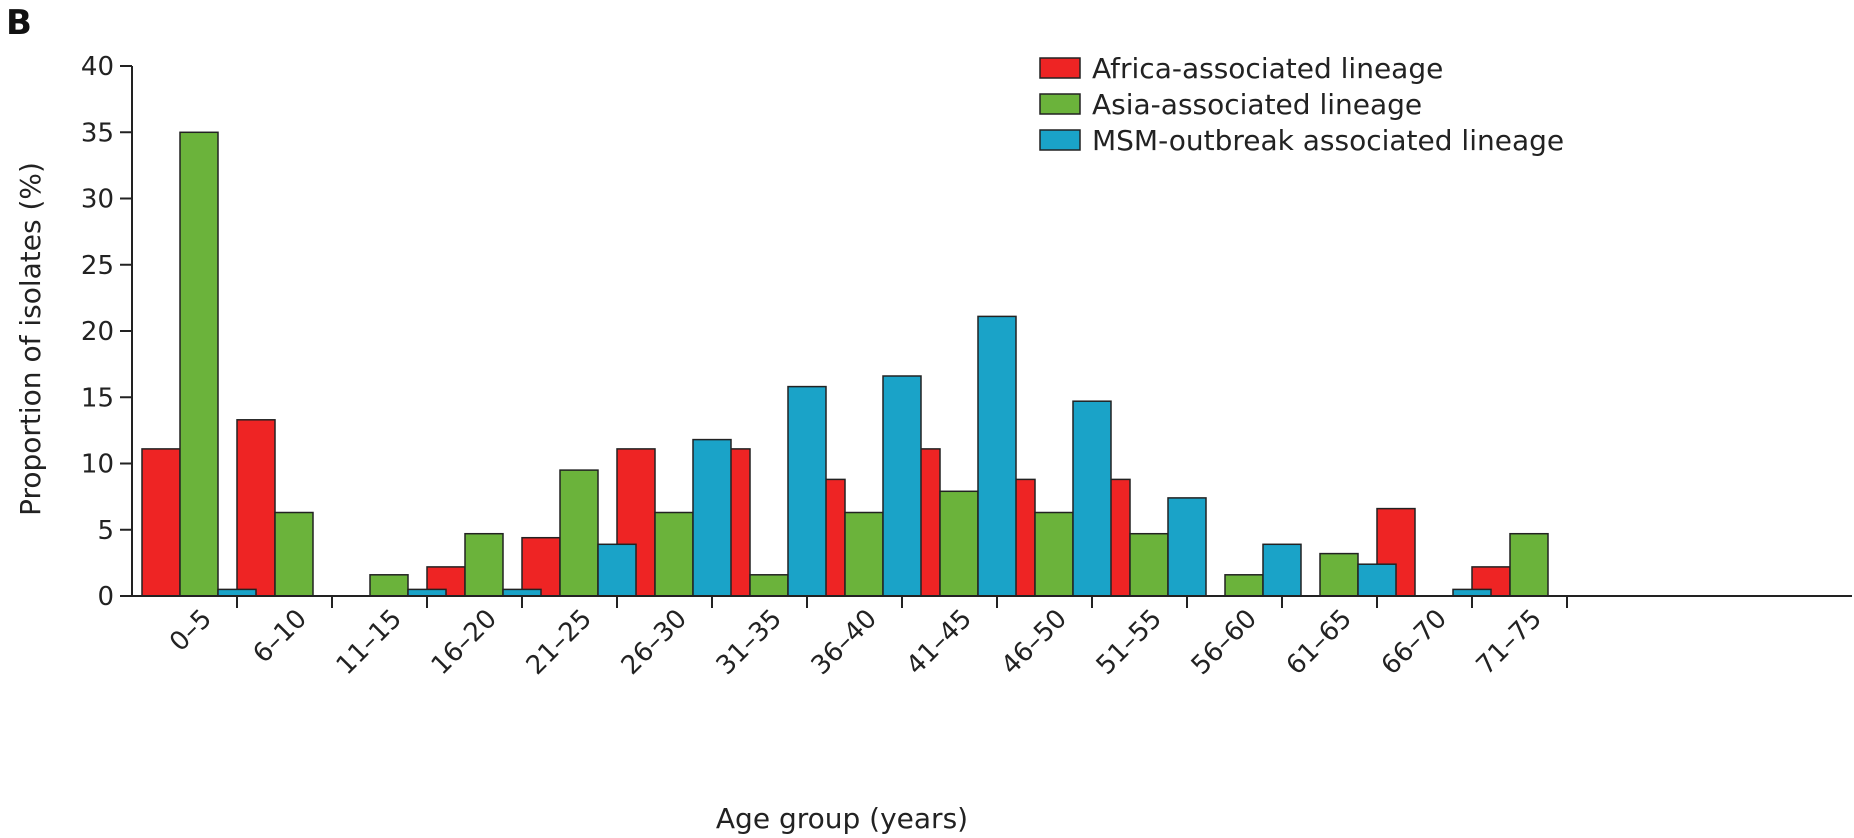 This screenshot has height=838, width=1854. What do you see at coordinates (30, 339) in the screenshot?
I see `y-axis-title: Proportion of isolates (%)` at bounding box center [30, 339].